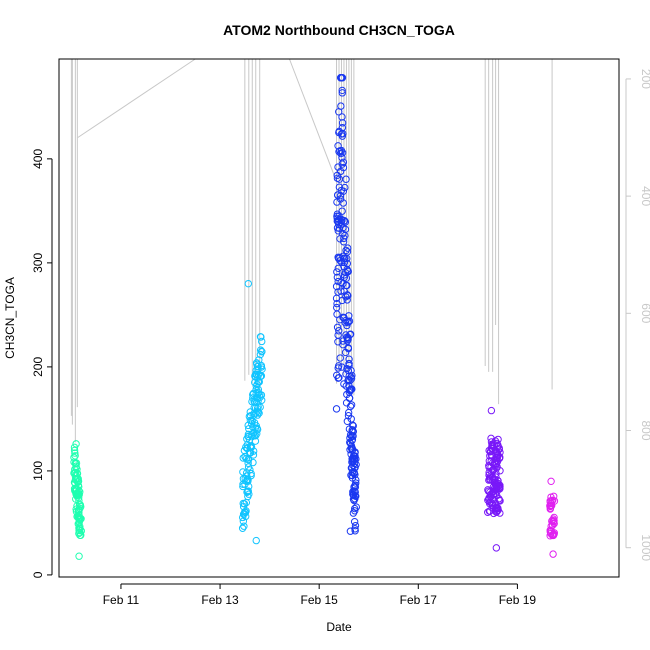  Describe the element at coordinates (644, 430) in the screenshot. I see `secondary-tick-label: 800` at that location.